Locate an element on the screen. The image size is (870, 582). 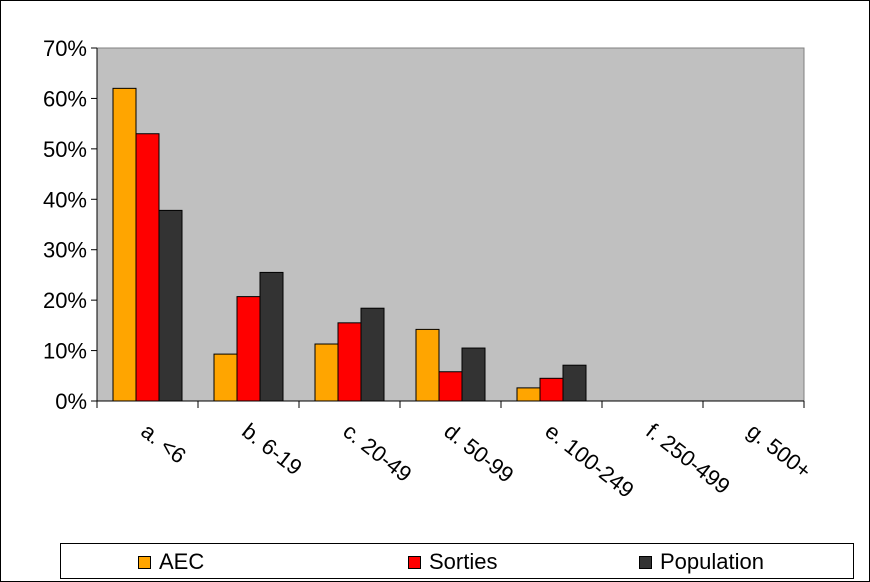
y-axis: 0% 10% 20% 30% 40% 50% 60% 70% is located at coordinates (70, 225).